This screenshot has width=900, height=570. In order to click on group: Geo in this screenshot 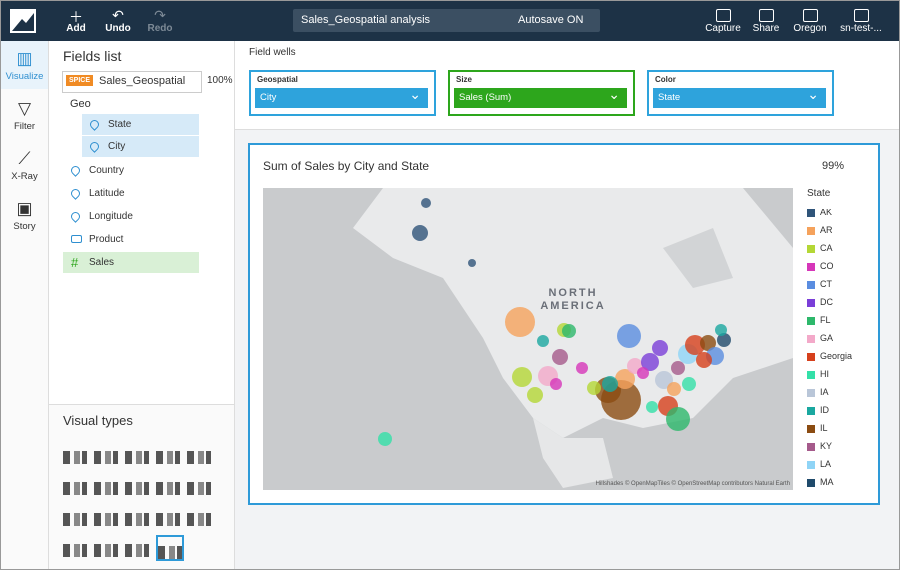, I will do `click(80, 104)`.